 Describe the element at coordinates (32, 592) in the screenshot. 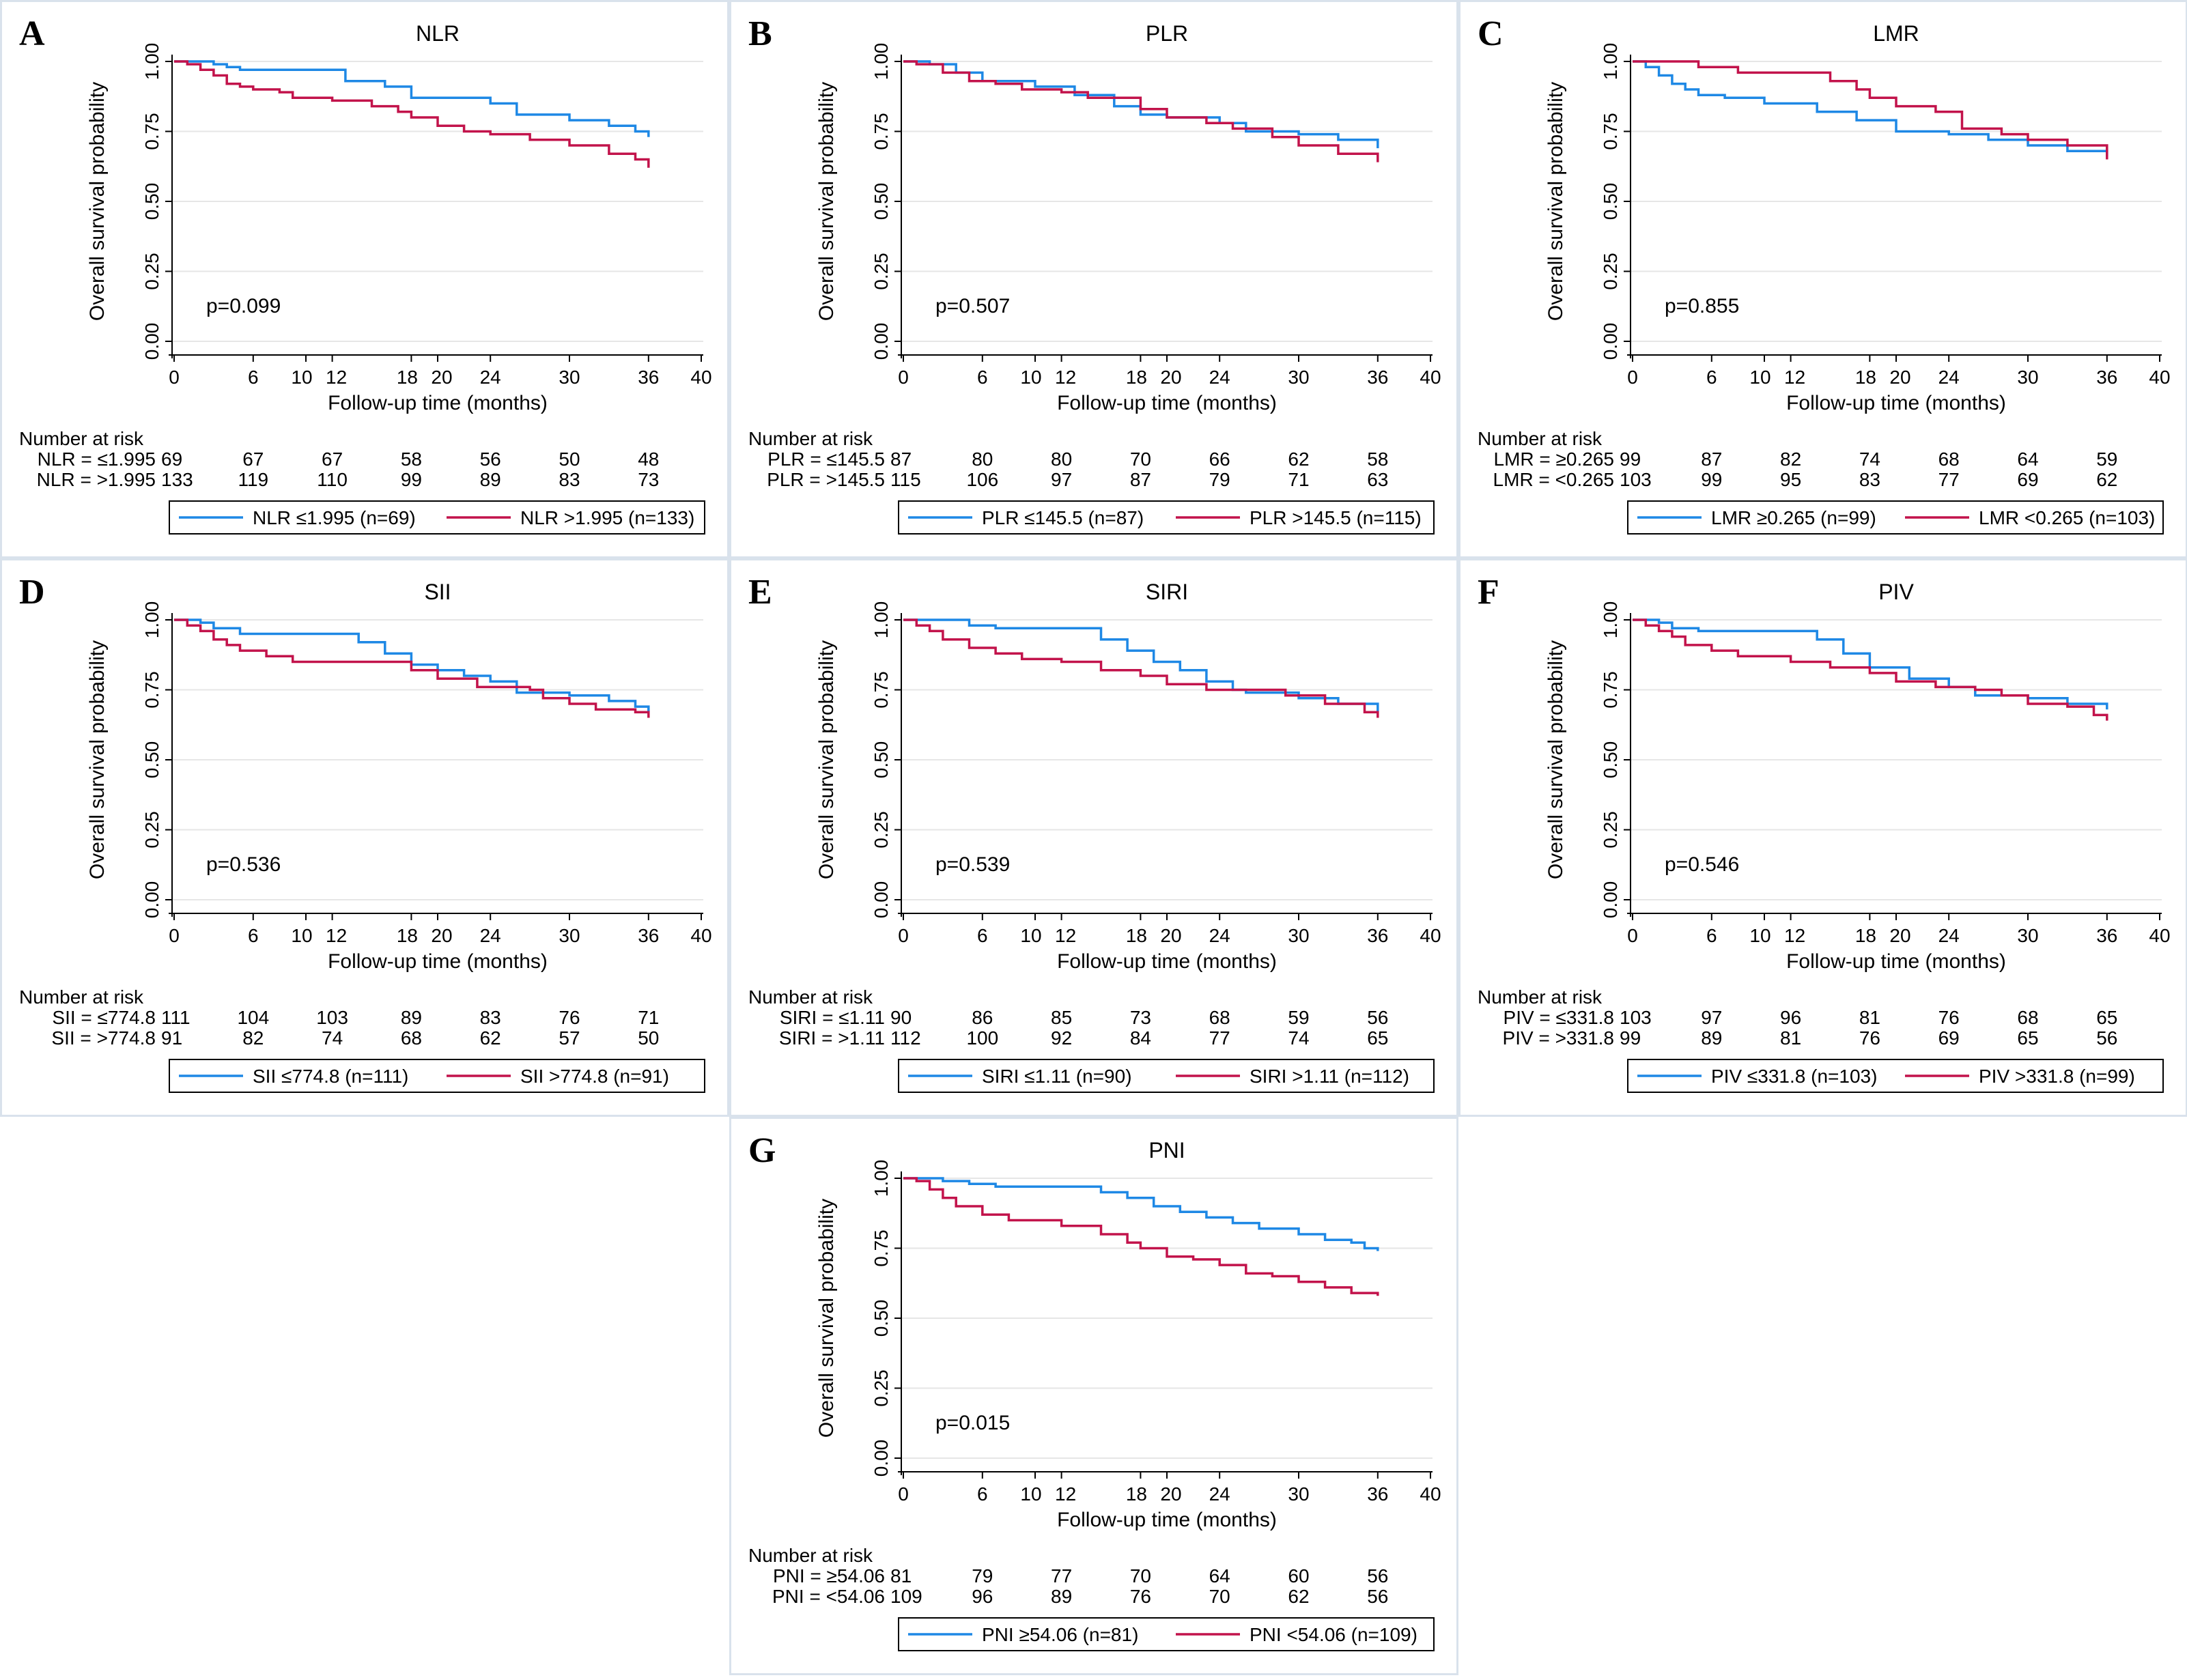

I see `panel-letter: D` at that location.